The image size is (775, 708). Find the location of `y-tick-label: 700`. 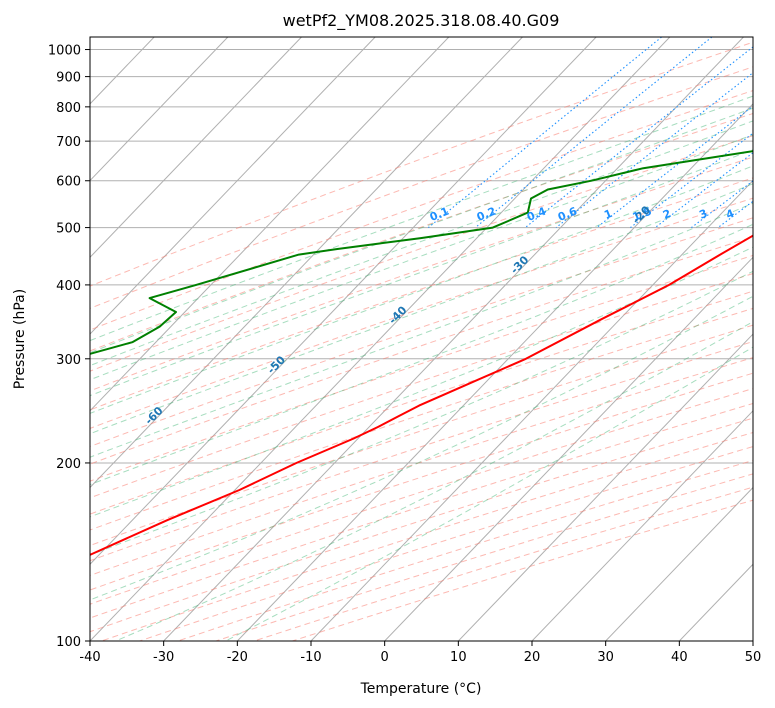

y-tick-label: 700 is located at coordinates (68, 142).